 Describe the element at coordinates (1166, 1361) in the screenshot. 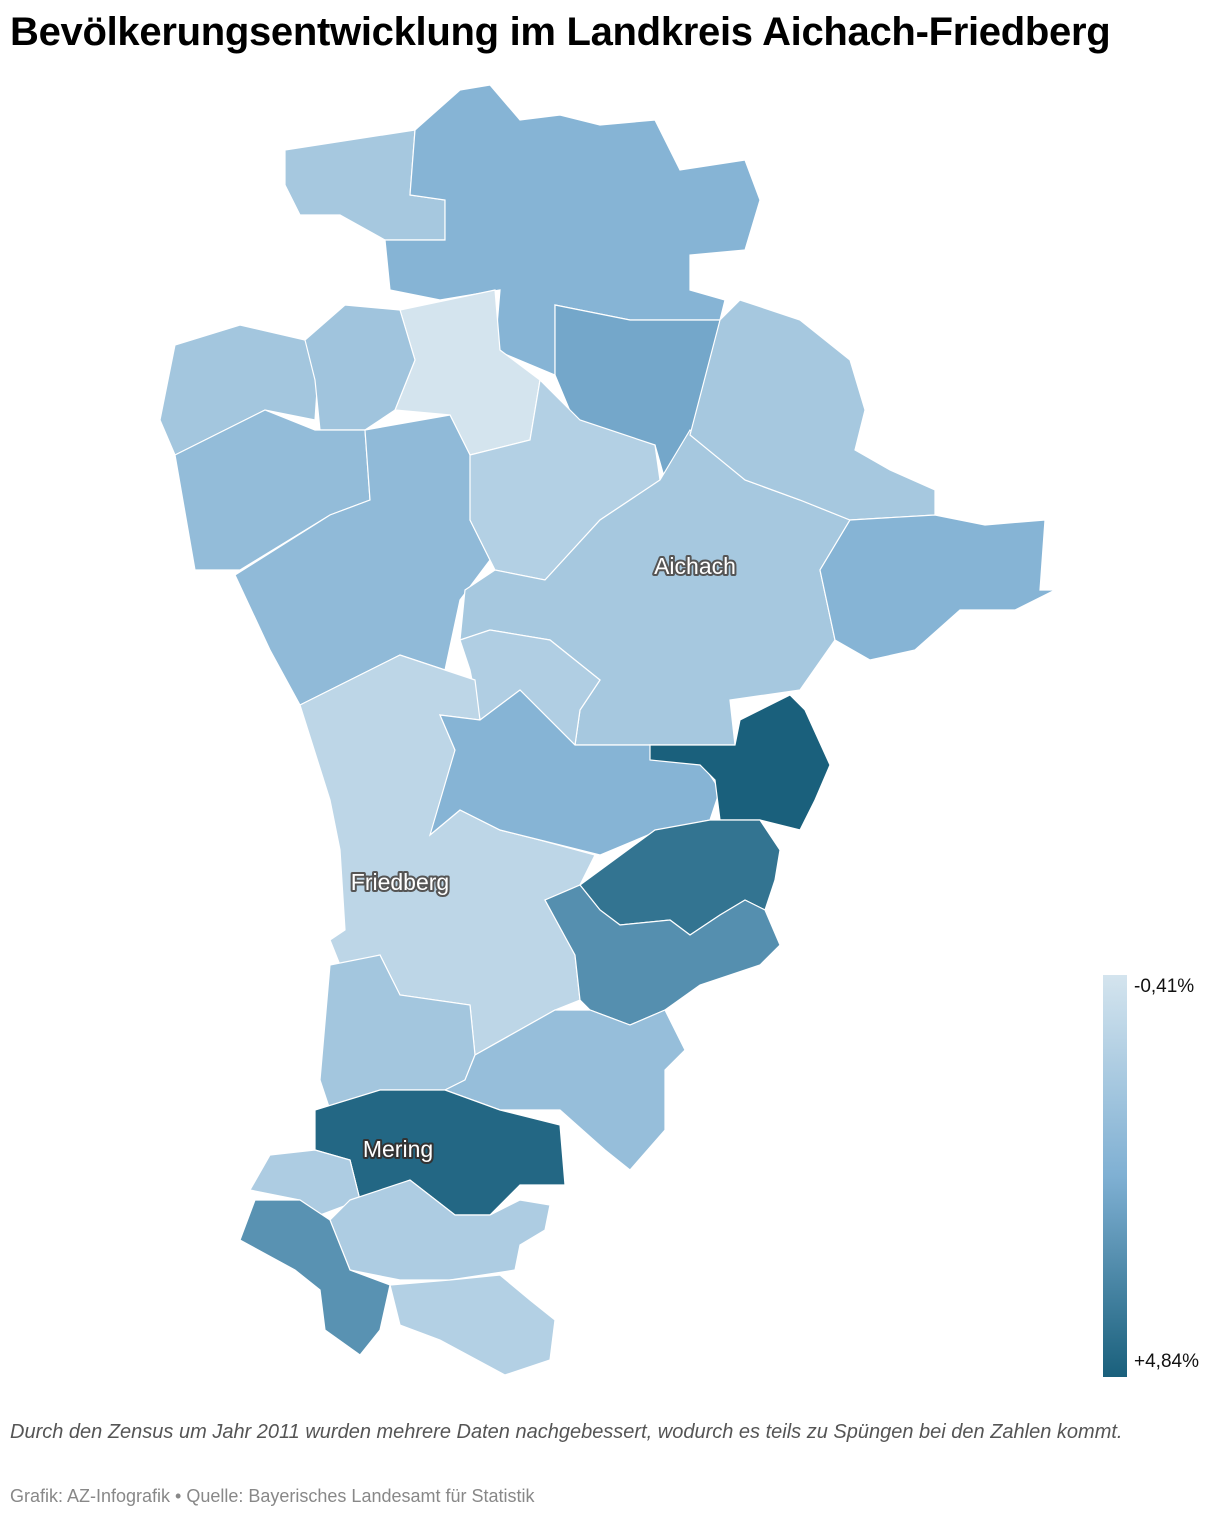

I see `legend-max-label: +4,84%` at that location.